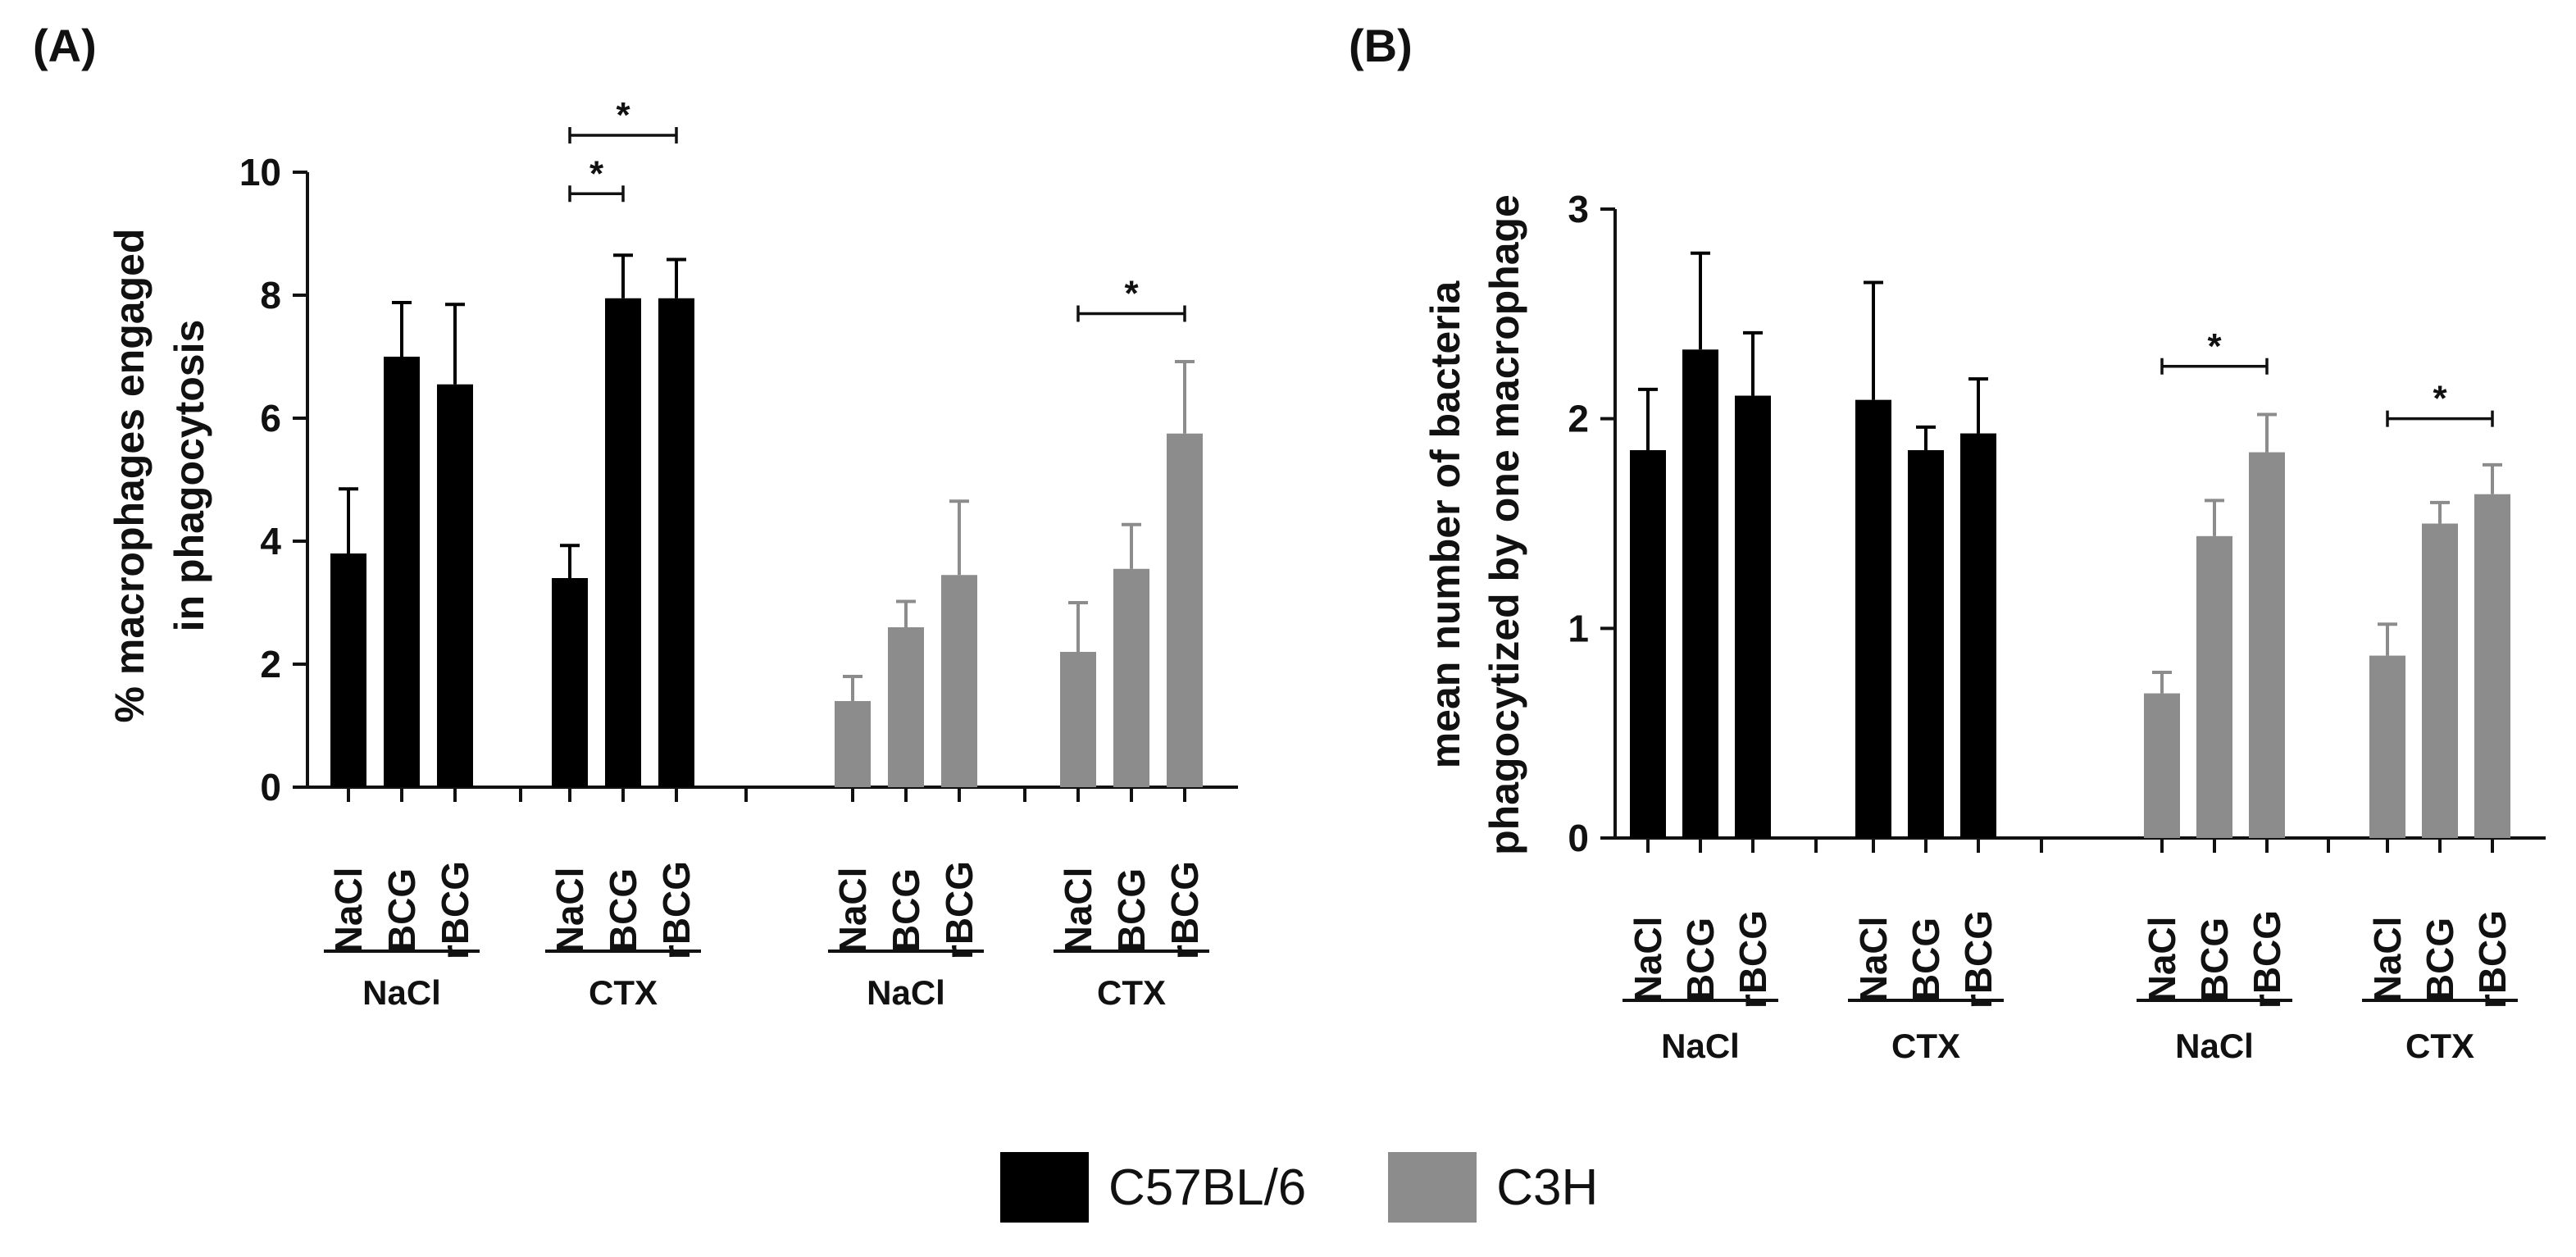 The height and width of the screenshot is (1257, 2576). What do you see at coordinates (1131, 677) in the screenshot?
I see `panel-a-bar-g4-bcg` at bounding box center [1131, 677].